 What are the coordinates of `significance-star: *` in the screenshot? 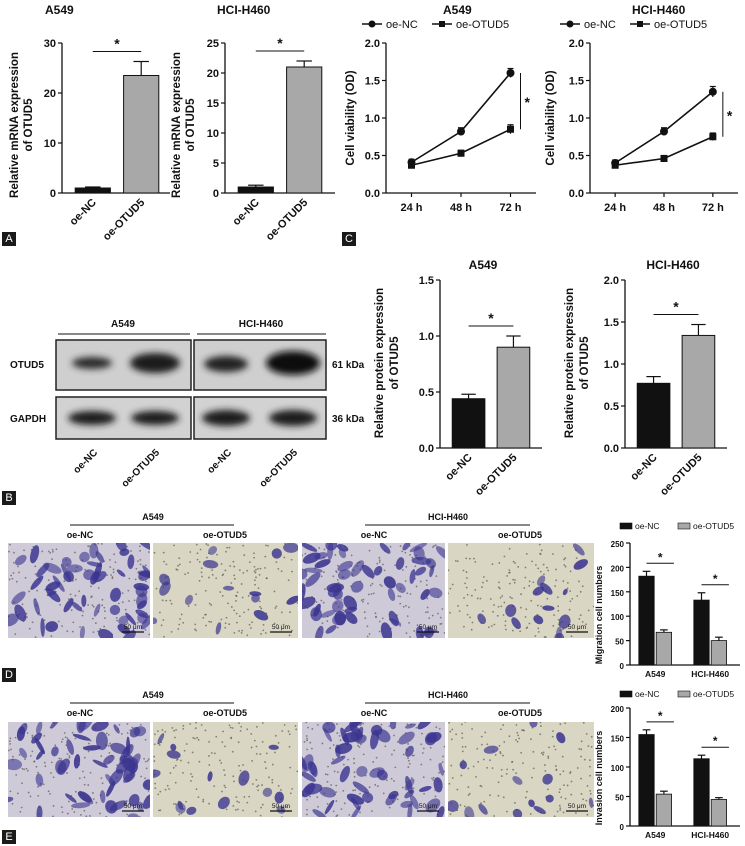 It's located at (528, 102).